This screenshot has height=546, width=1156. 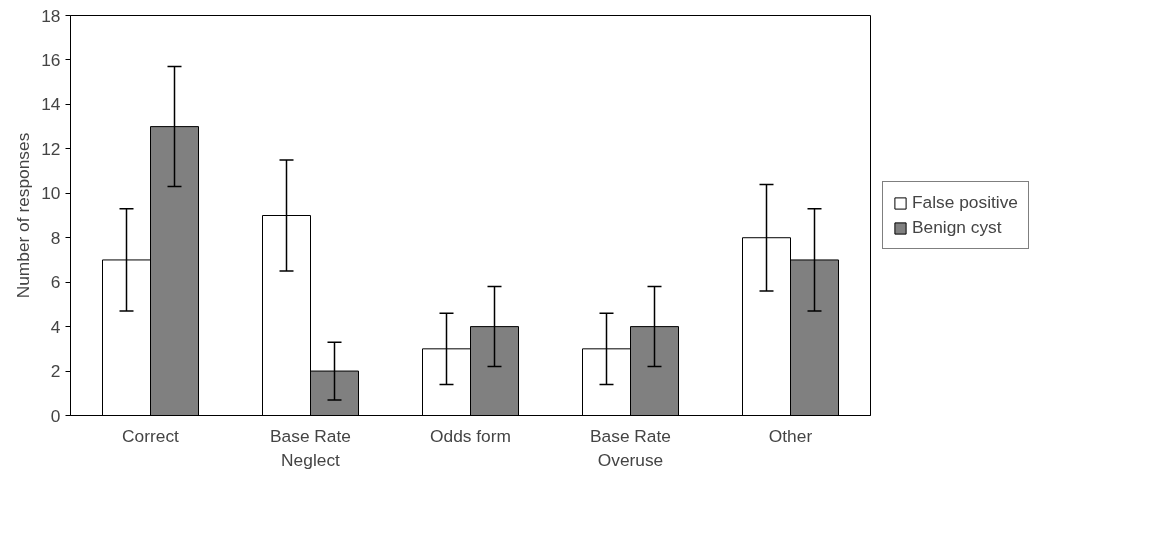 What do you see at coordinates (965, 202) in the screenshot?
I see `legend-label: False positive` at bounding box center [965, 202].